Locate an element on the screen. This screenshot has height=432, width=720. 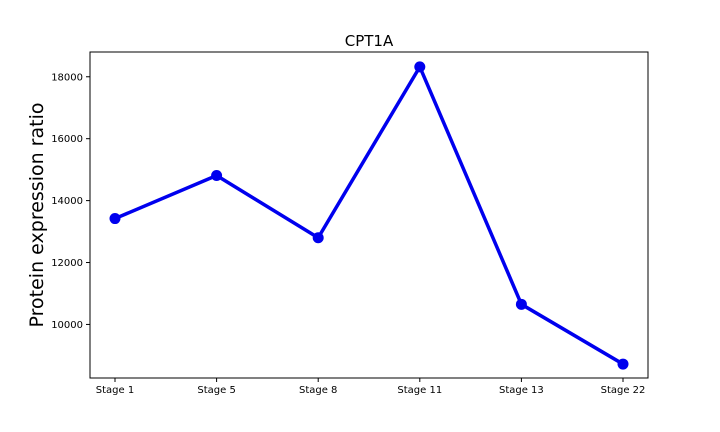
y-tick-label-4: 18000 is located at coordinates (67, 77).